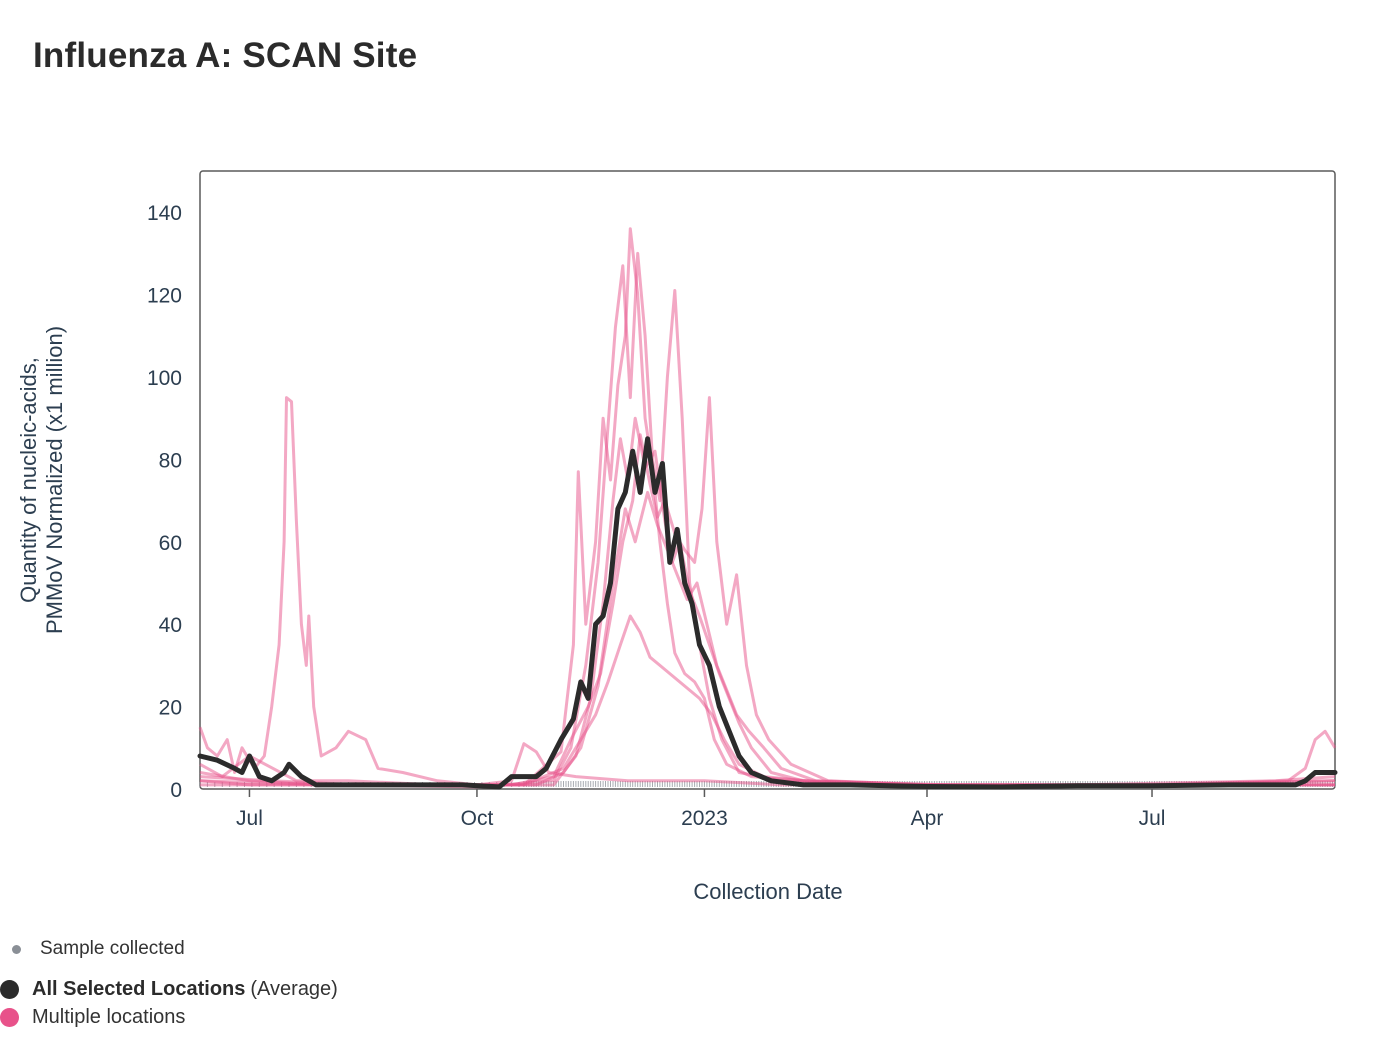 The width and height of the screenshot is (1376, 1044). What do you see at coordinates (927, 818) in the screenshot?
I see `x-tick-label: Apr` at bounding box center [927, 818].